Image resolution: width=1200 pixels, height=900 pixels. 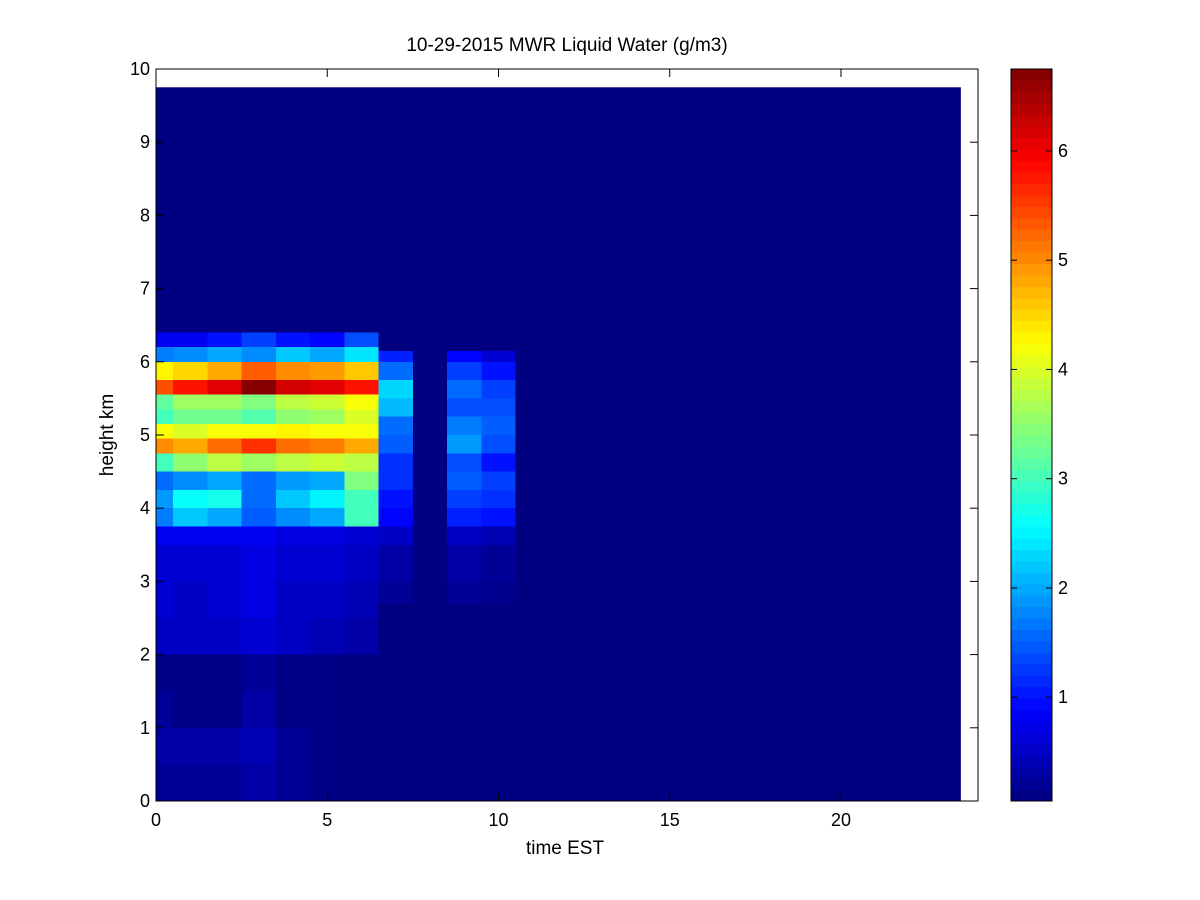 What do you see at coordinates (145, 581) in the screenshot?
I see `y-tick-label: 3` at bounding box center [145, 581].